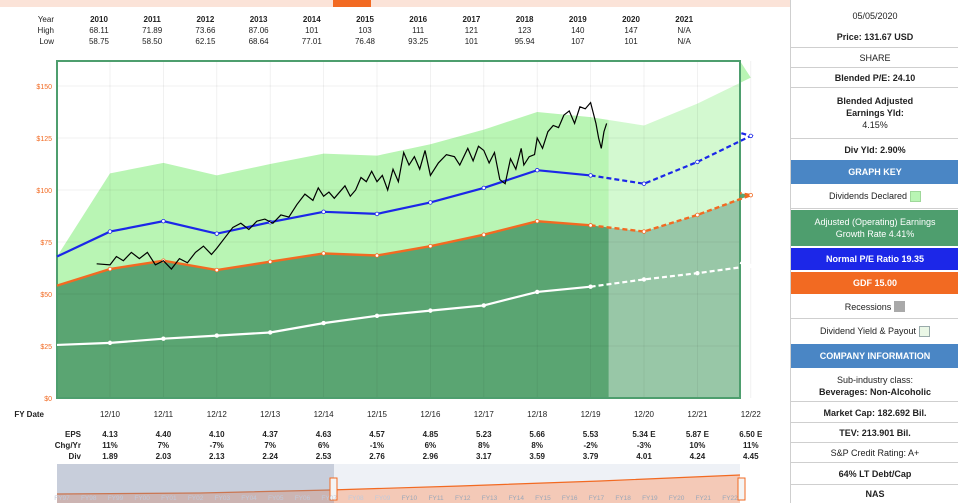  Describe the element at coordinates (741, 489) in the screenshot. I see `navigator-handle-right` at that location.